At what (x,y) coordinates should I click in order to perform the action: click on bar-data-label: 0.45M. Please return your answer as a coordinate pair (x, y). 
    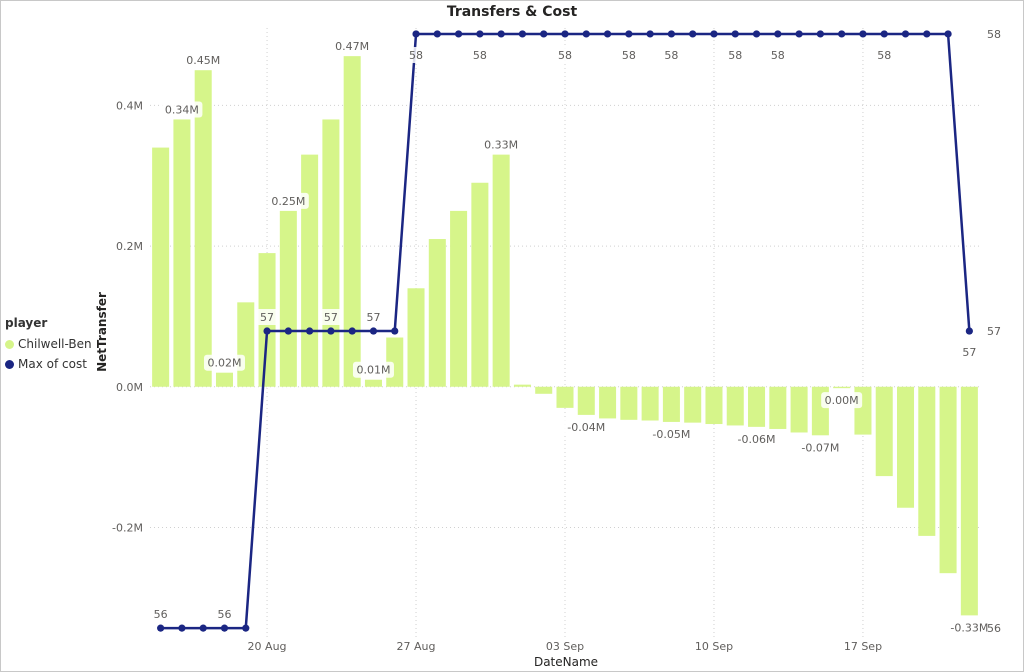
    Looking at the image, I should click on (203, 60).